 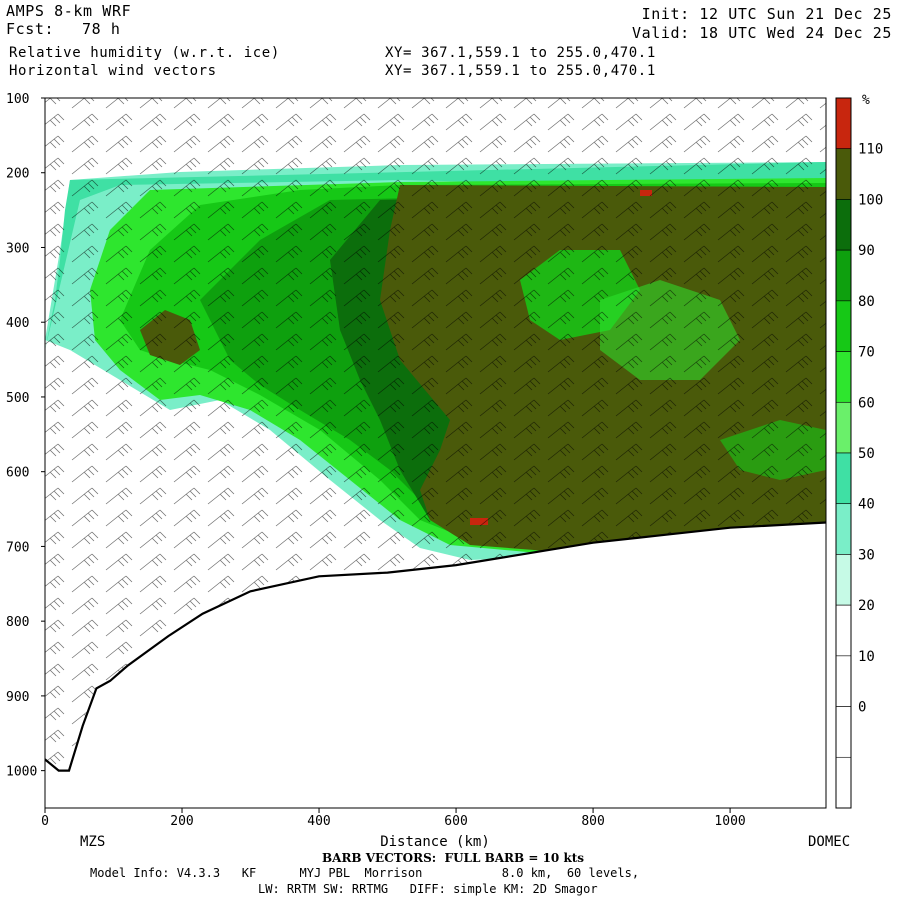 I want to click on field-title-rh: Relative humidity (w.r.t. ice), so click(x=144, y=53).